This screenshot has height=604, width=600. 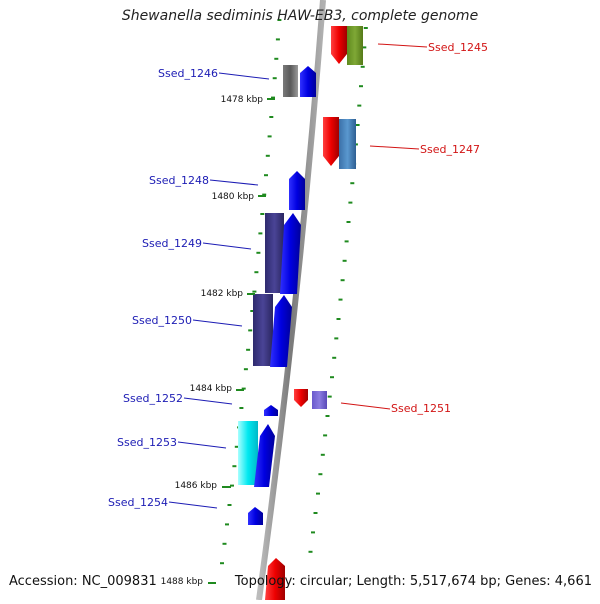 I want to click on gene-label-ssed-1247: Ssed_1247, so click(x=450, y=149).